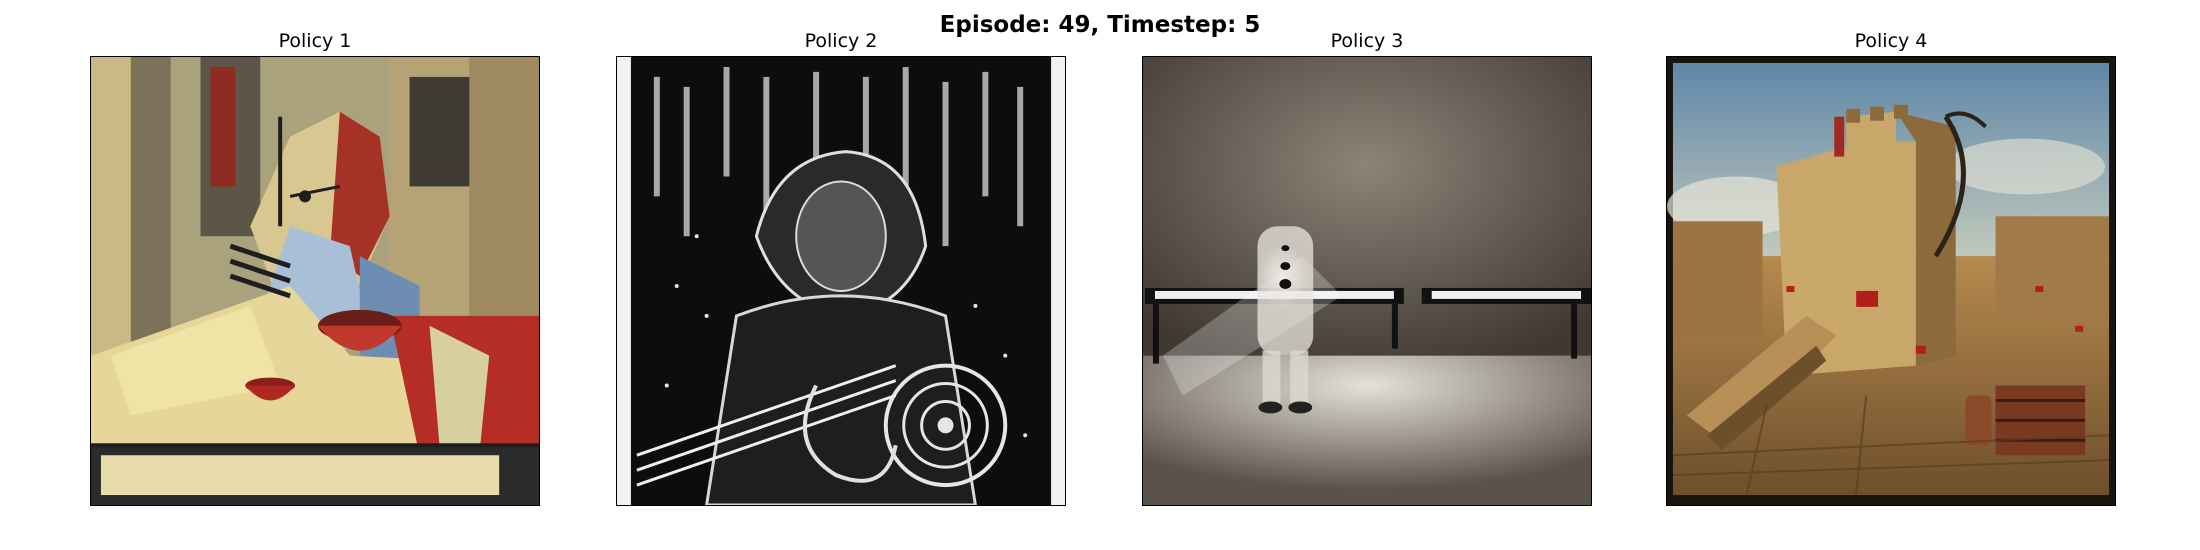 Image resolution: width=2200 pixels, height=550 pixels. I want to click on policy-panel-3: Policy 3, so click(1367, 41).